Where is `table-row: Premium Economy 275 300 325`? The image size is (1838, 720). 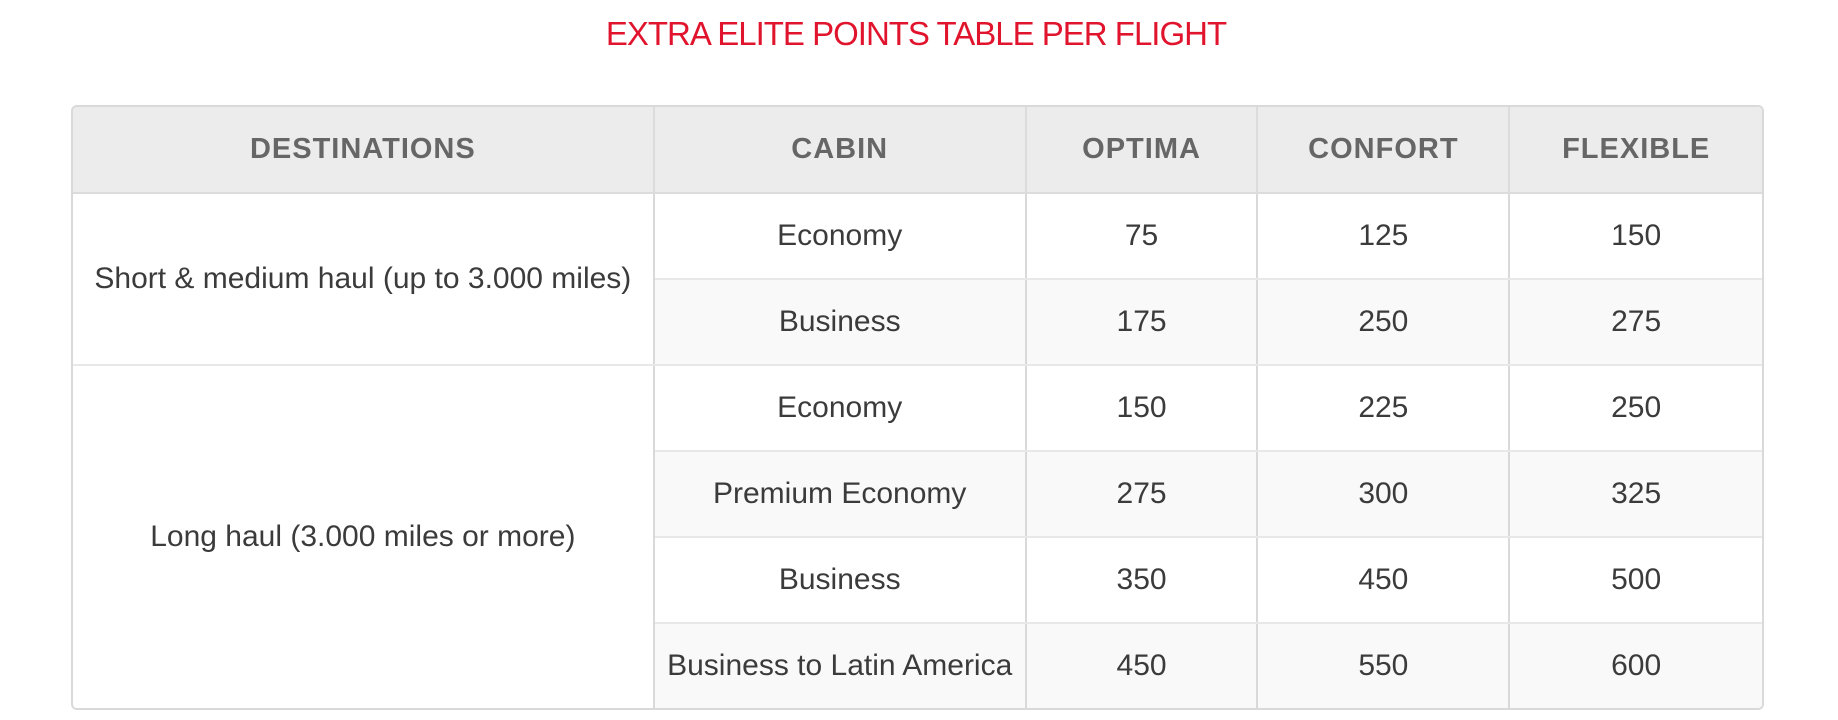
table-row: Premium Economy 275 300 325 is located at coordinates (917, 494).